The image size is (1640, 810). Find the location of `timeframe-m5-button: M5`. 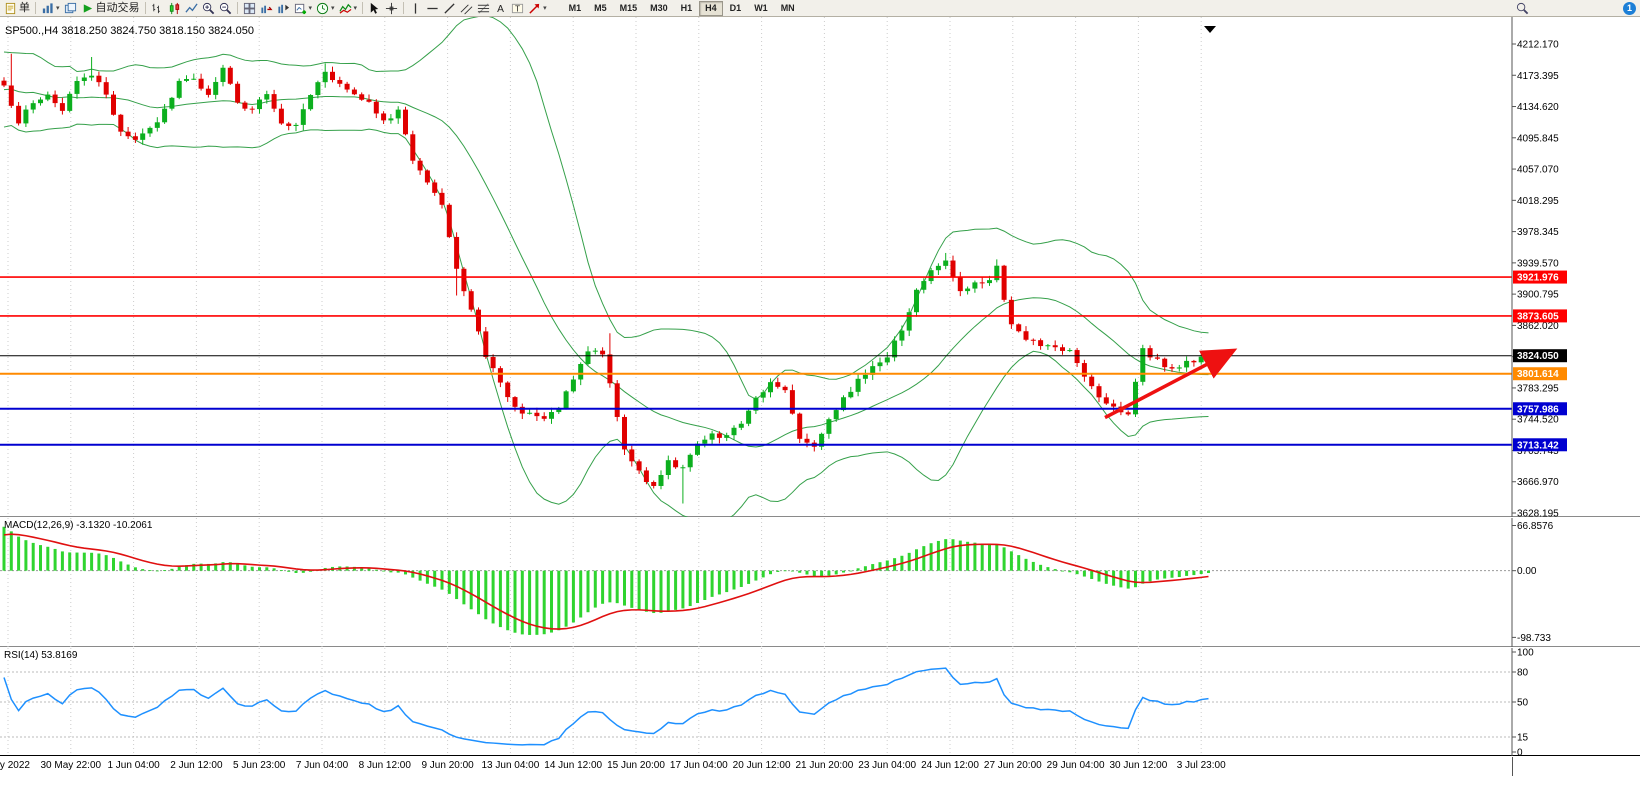

timeframe-m5-button: M5 is located at coordinates (600, 7).